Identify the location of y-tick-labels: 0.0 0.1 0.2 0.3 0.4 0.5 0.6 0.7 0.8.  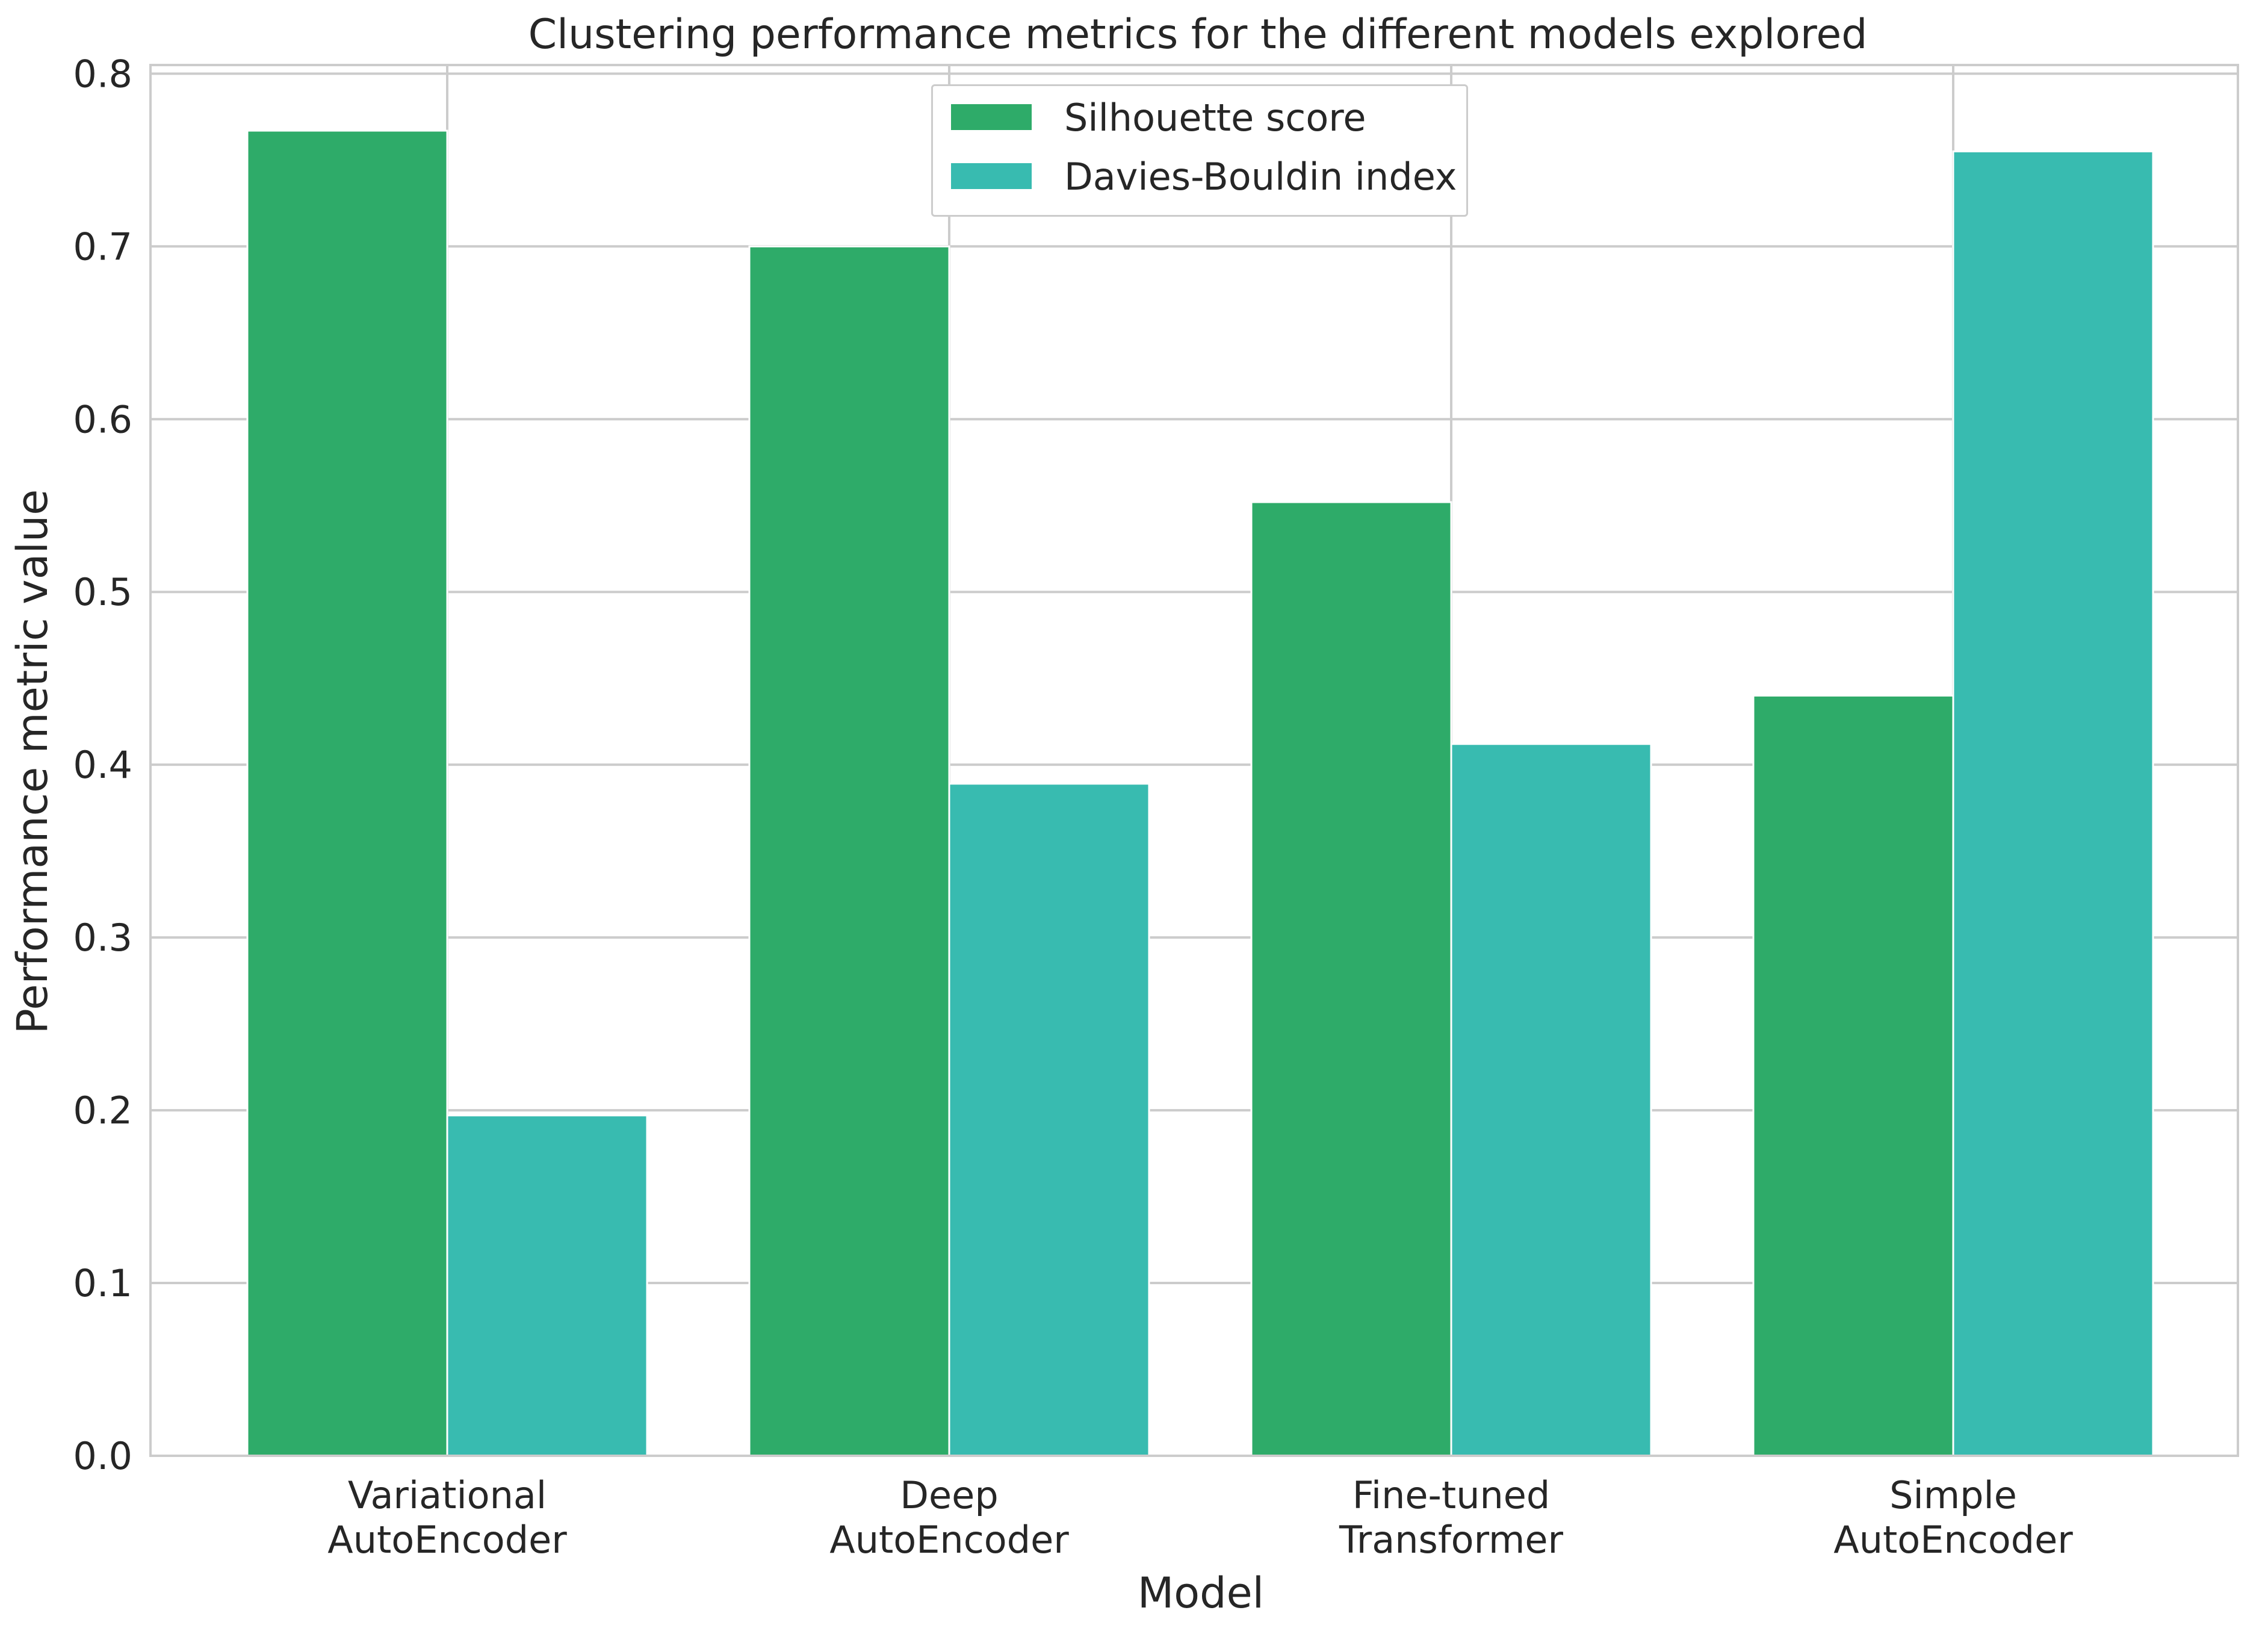
(102, 765).